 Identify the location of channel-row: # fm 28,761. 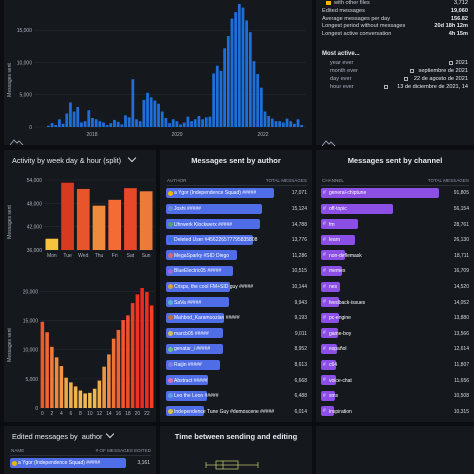
(395, 225).